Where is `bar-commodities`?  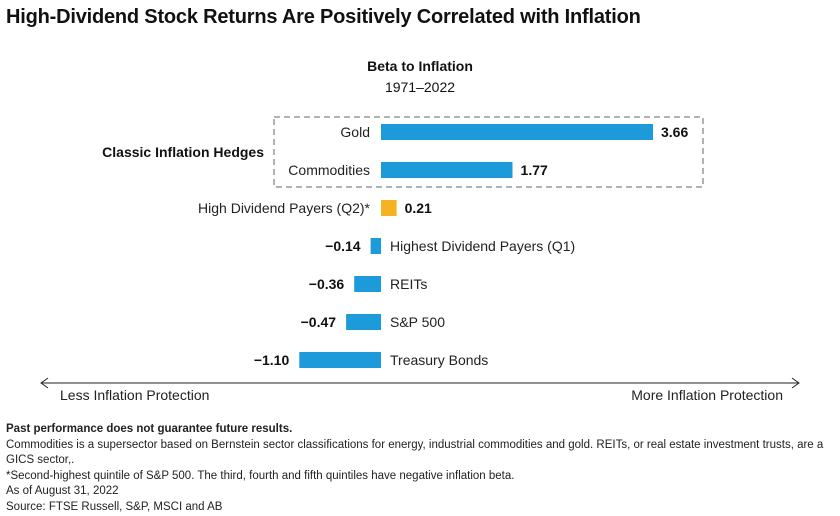 bar-commodities is located at coordinates (447, 170).